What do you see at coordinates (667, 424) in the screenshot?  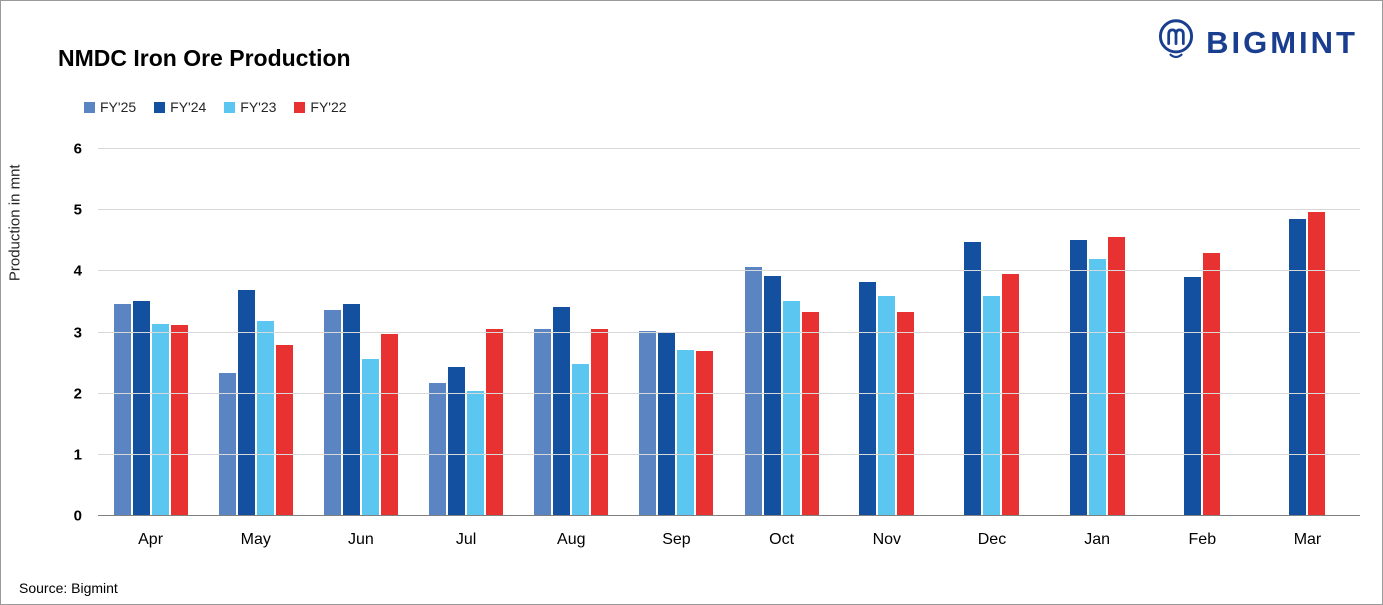 I see `bar-fy24-sep` at bounding box center [667, 424].